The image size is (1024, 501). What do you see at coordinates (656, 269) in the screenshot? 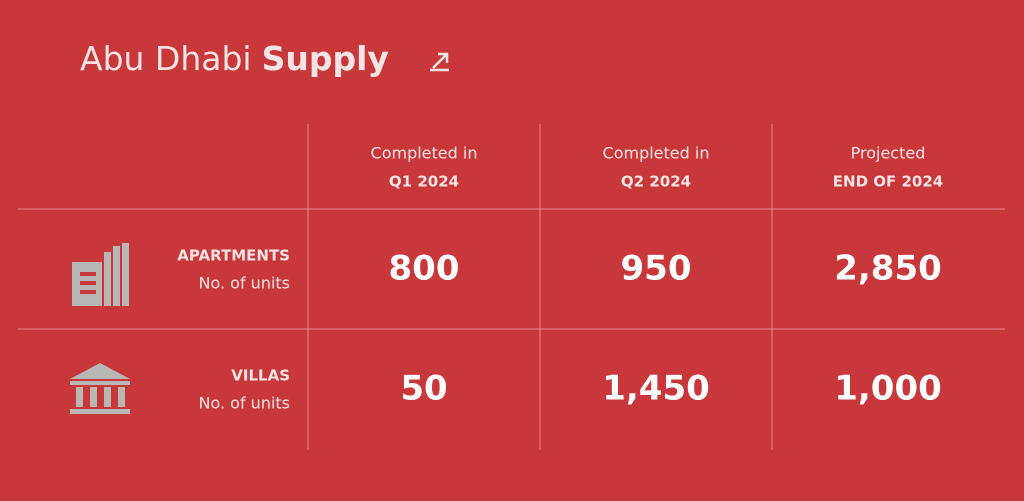
I see `cell-value: 950` at bounding box center [656, 269].